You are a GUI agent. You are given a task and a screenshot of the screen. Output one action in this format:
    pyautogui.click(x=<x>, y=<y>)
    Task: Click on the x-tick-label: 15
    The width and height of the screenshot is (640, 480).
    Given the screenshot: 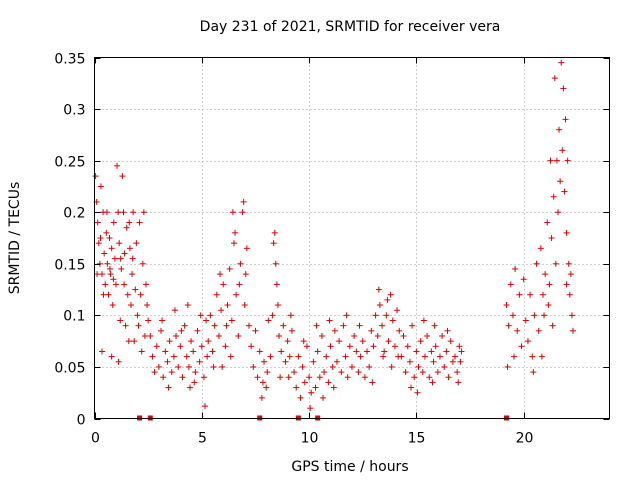 What is the action you would take?
    pyautogui.click(x=417, y=439)
    